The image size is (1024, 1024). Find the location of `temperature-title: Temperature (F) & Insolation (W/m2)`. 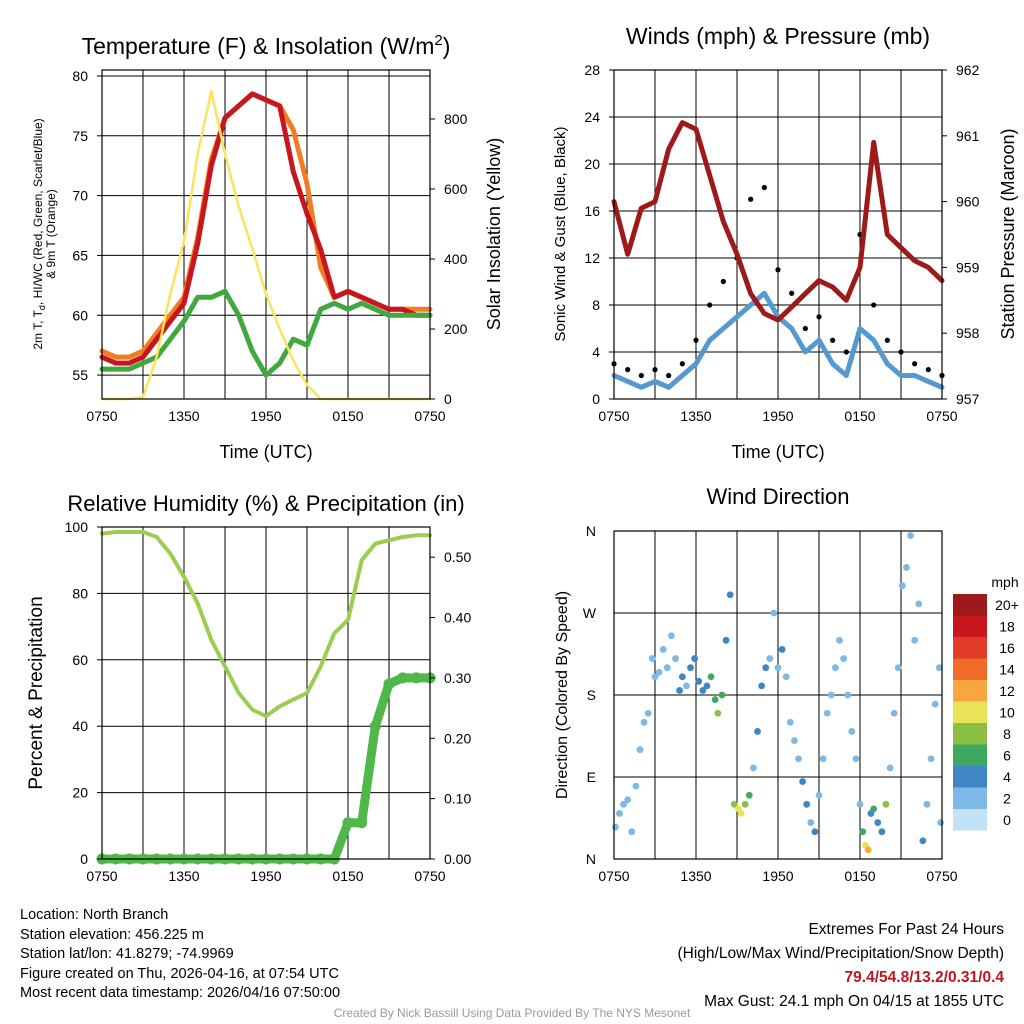

temperature-title: Temperature (F) & Insolation (W/m2) is located at coordinates (266, 45).